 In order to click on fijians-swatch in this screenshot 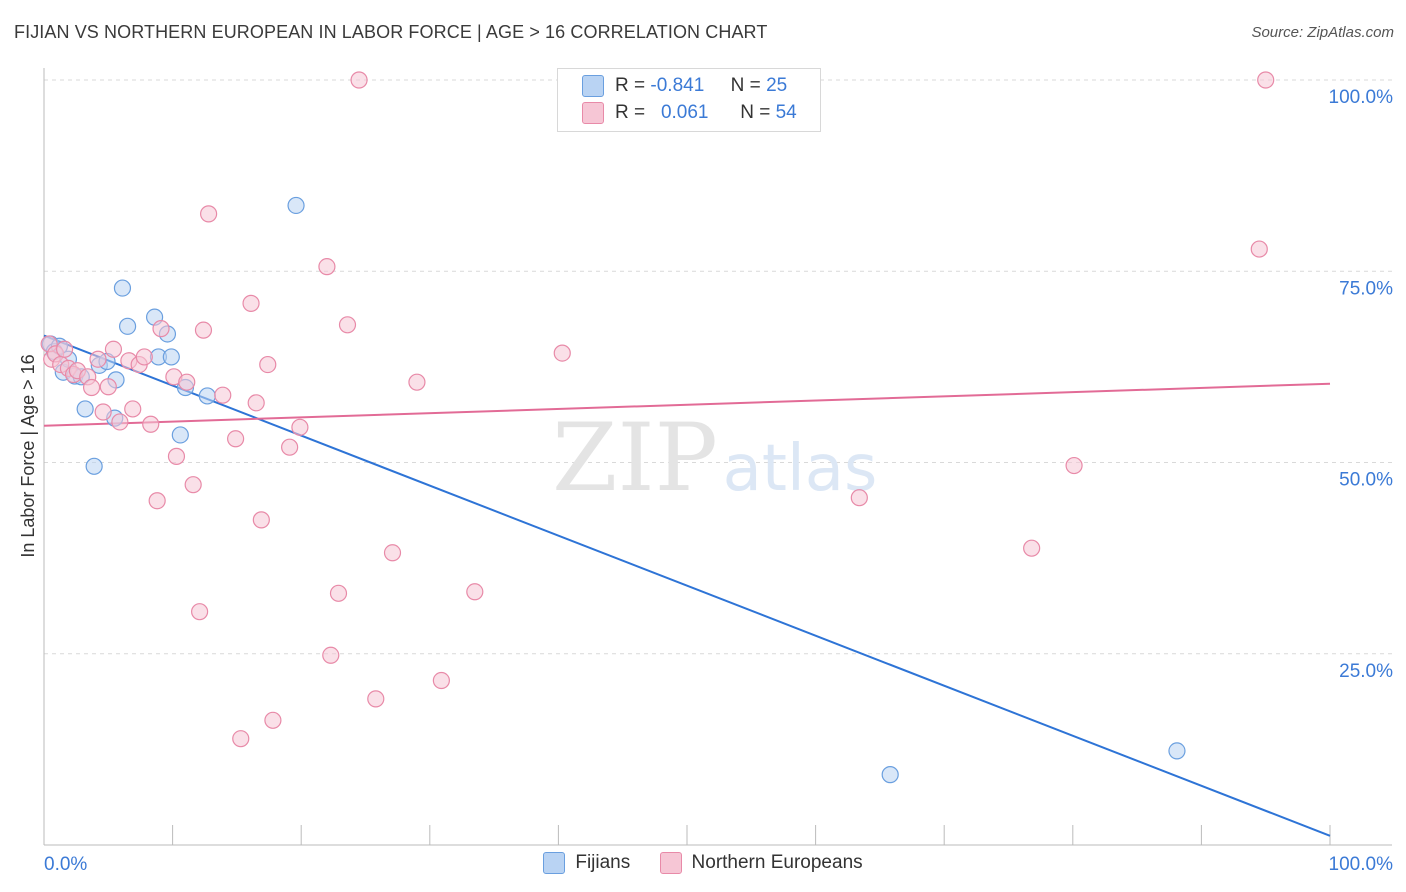, I will do `click(593, 86)`.